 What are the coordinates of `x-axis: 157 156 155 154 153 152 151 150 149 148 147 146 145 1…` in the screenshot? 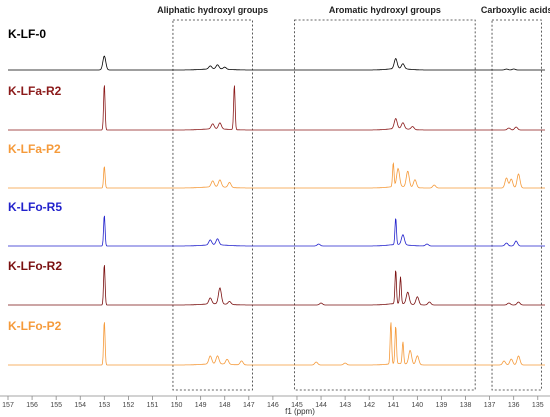 It's located at (275, 405).